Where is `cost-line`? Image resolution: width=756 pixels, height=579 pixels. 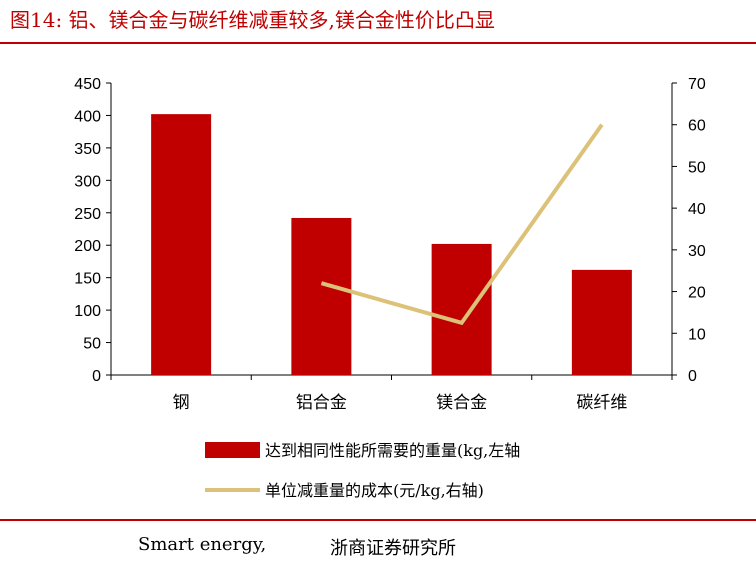 cost-line is located at coordinates (462, 224).